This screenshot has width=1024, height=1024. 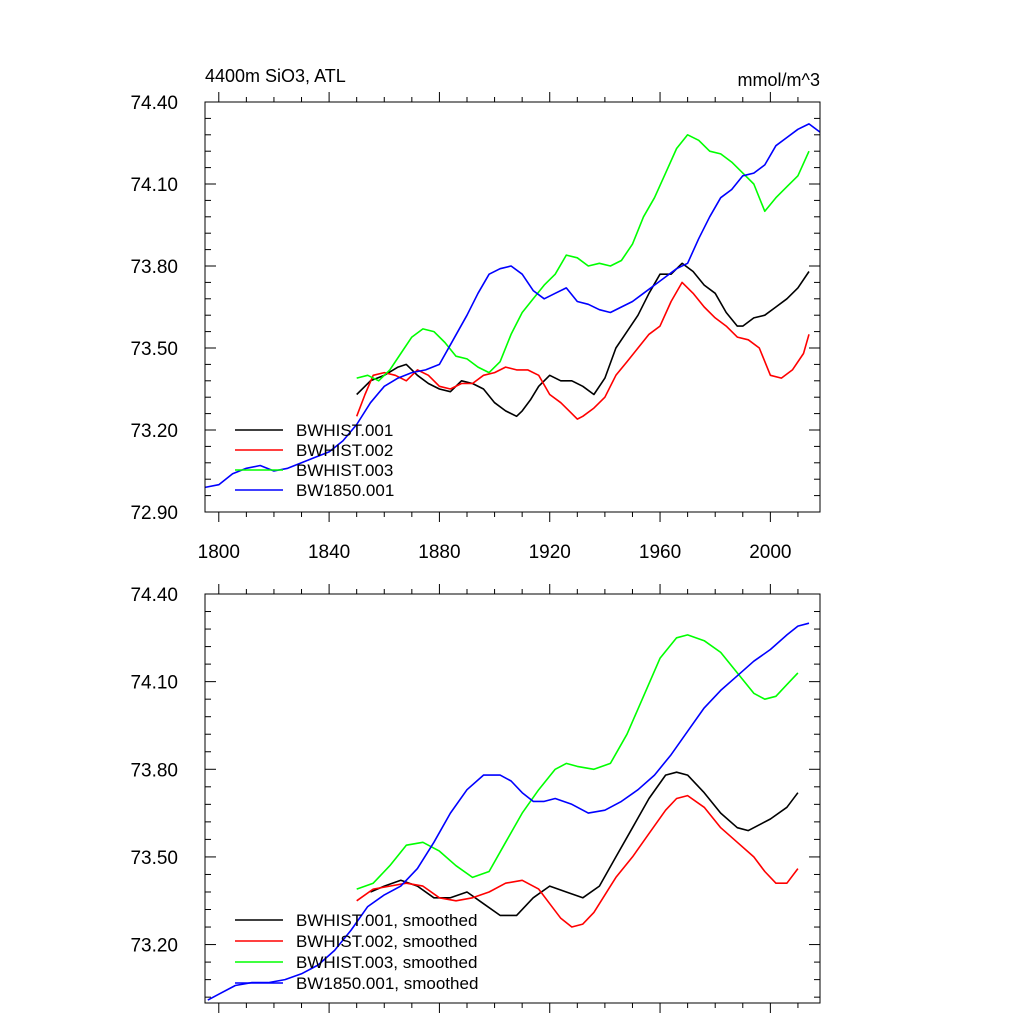 I want to click on x-tick-label: 2000, so click(x=770, y=552).